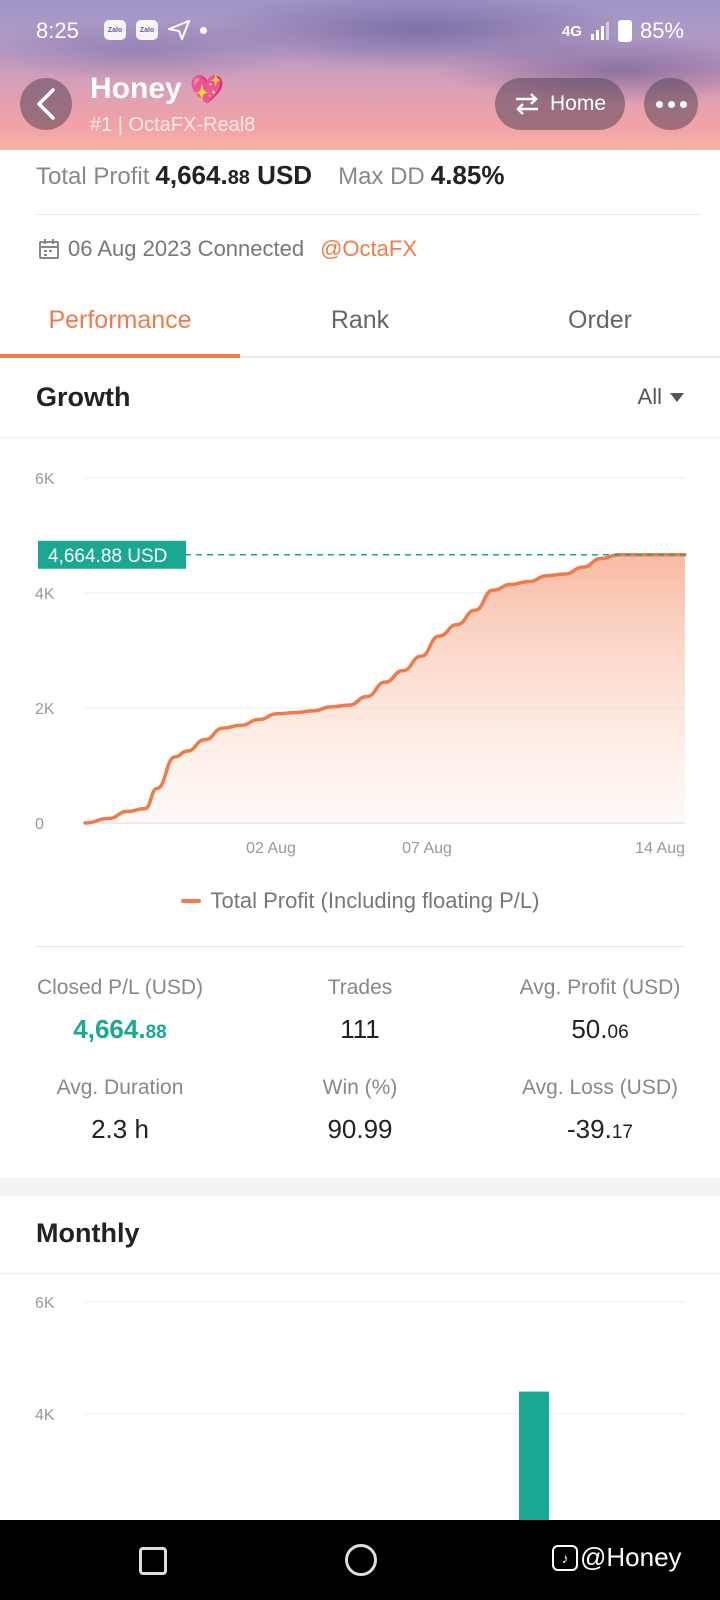 The image size is (720, 1600). I want to click on stat-avg-loss: Avg. Loss (USD) -39.17, so click(600, 1110).